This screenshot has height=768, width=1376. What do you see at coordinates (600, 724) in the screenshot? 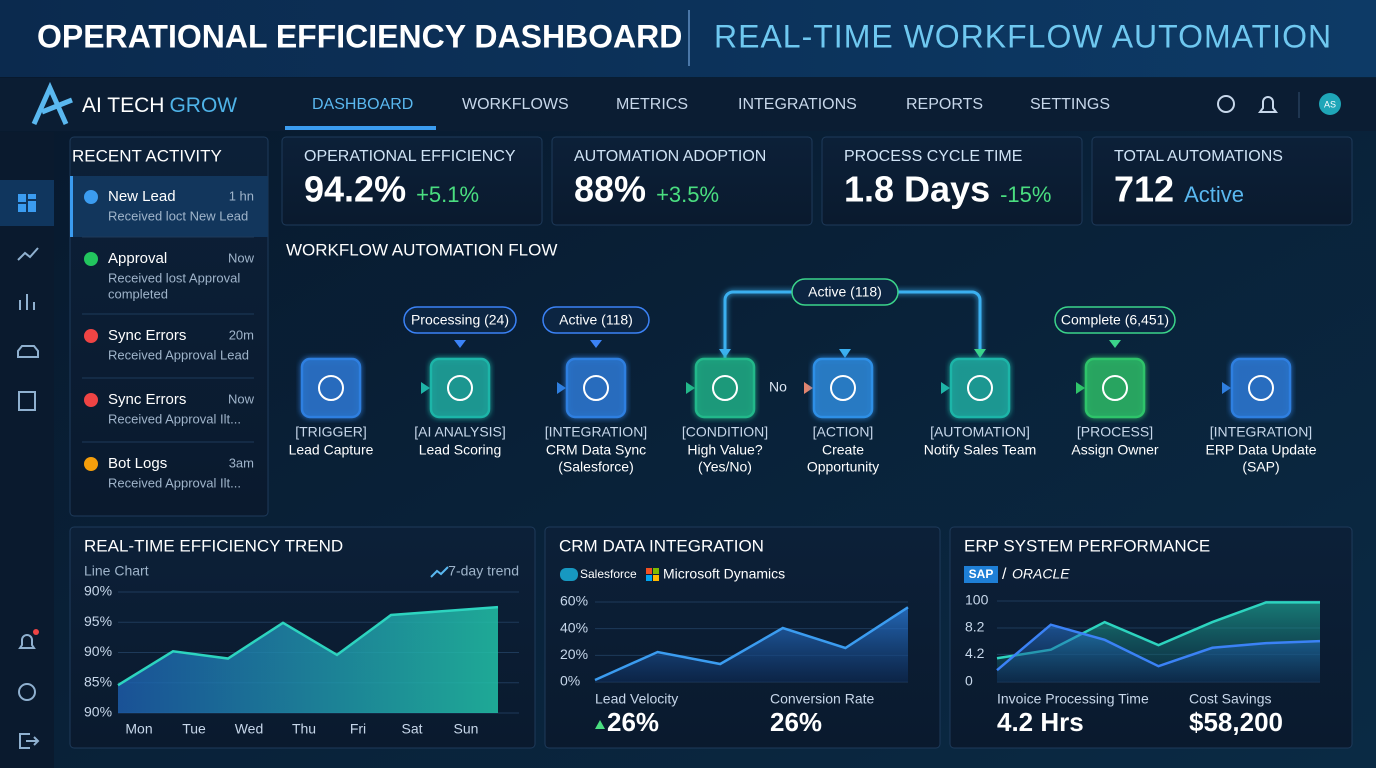
I see `up-arrow` at bounding box center [600, 724].